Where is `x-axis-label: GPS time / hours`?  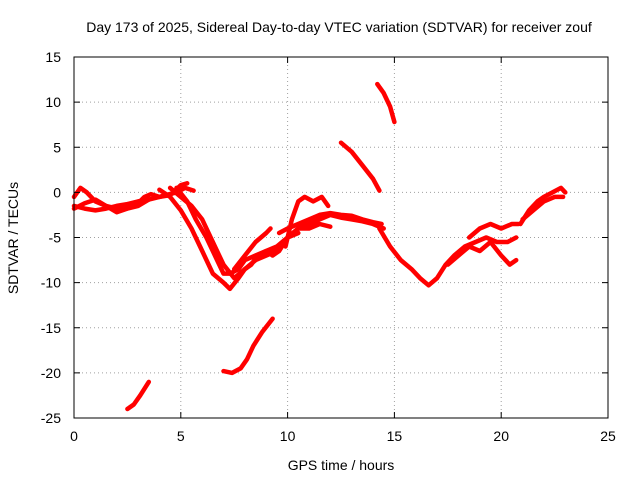 x-axis-label: GPS time / hours is located at coordinates (341, 465).